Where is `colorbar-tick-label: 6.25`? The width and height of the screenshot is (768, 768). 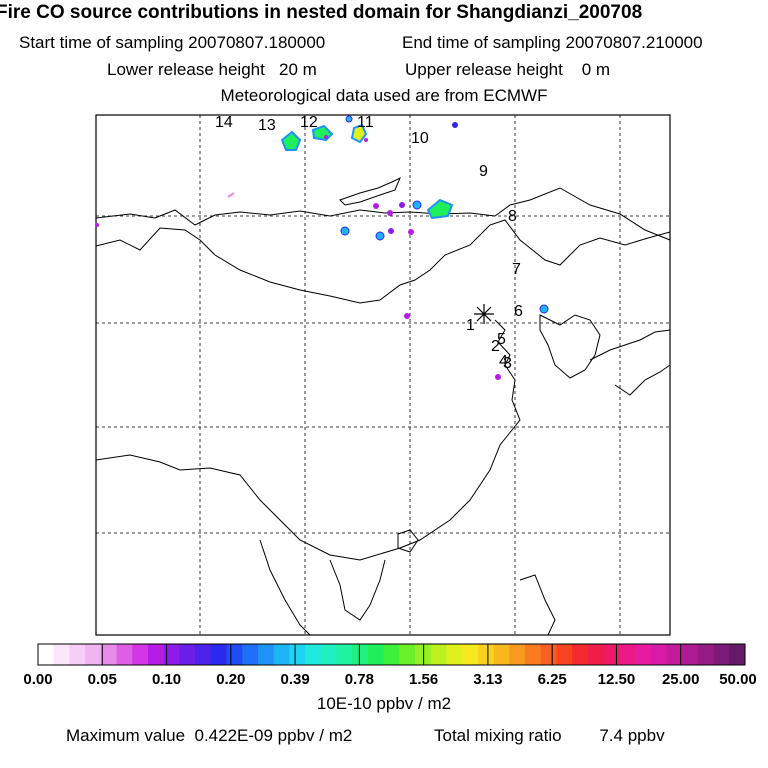
colorbar-tick-label: 6.25 is located at coordinates (552, 679).